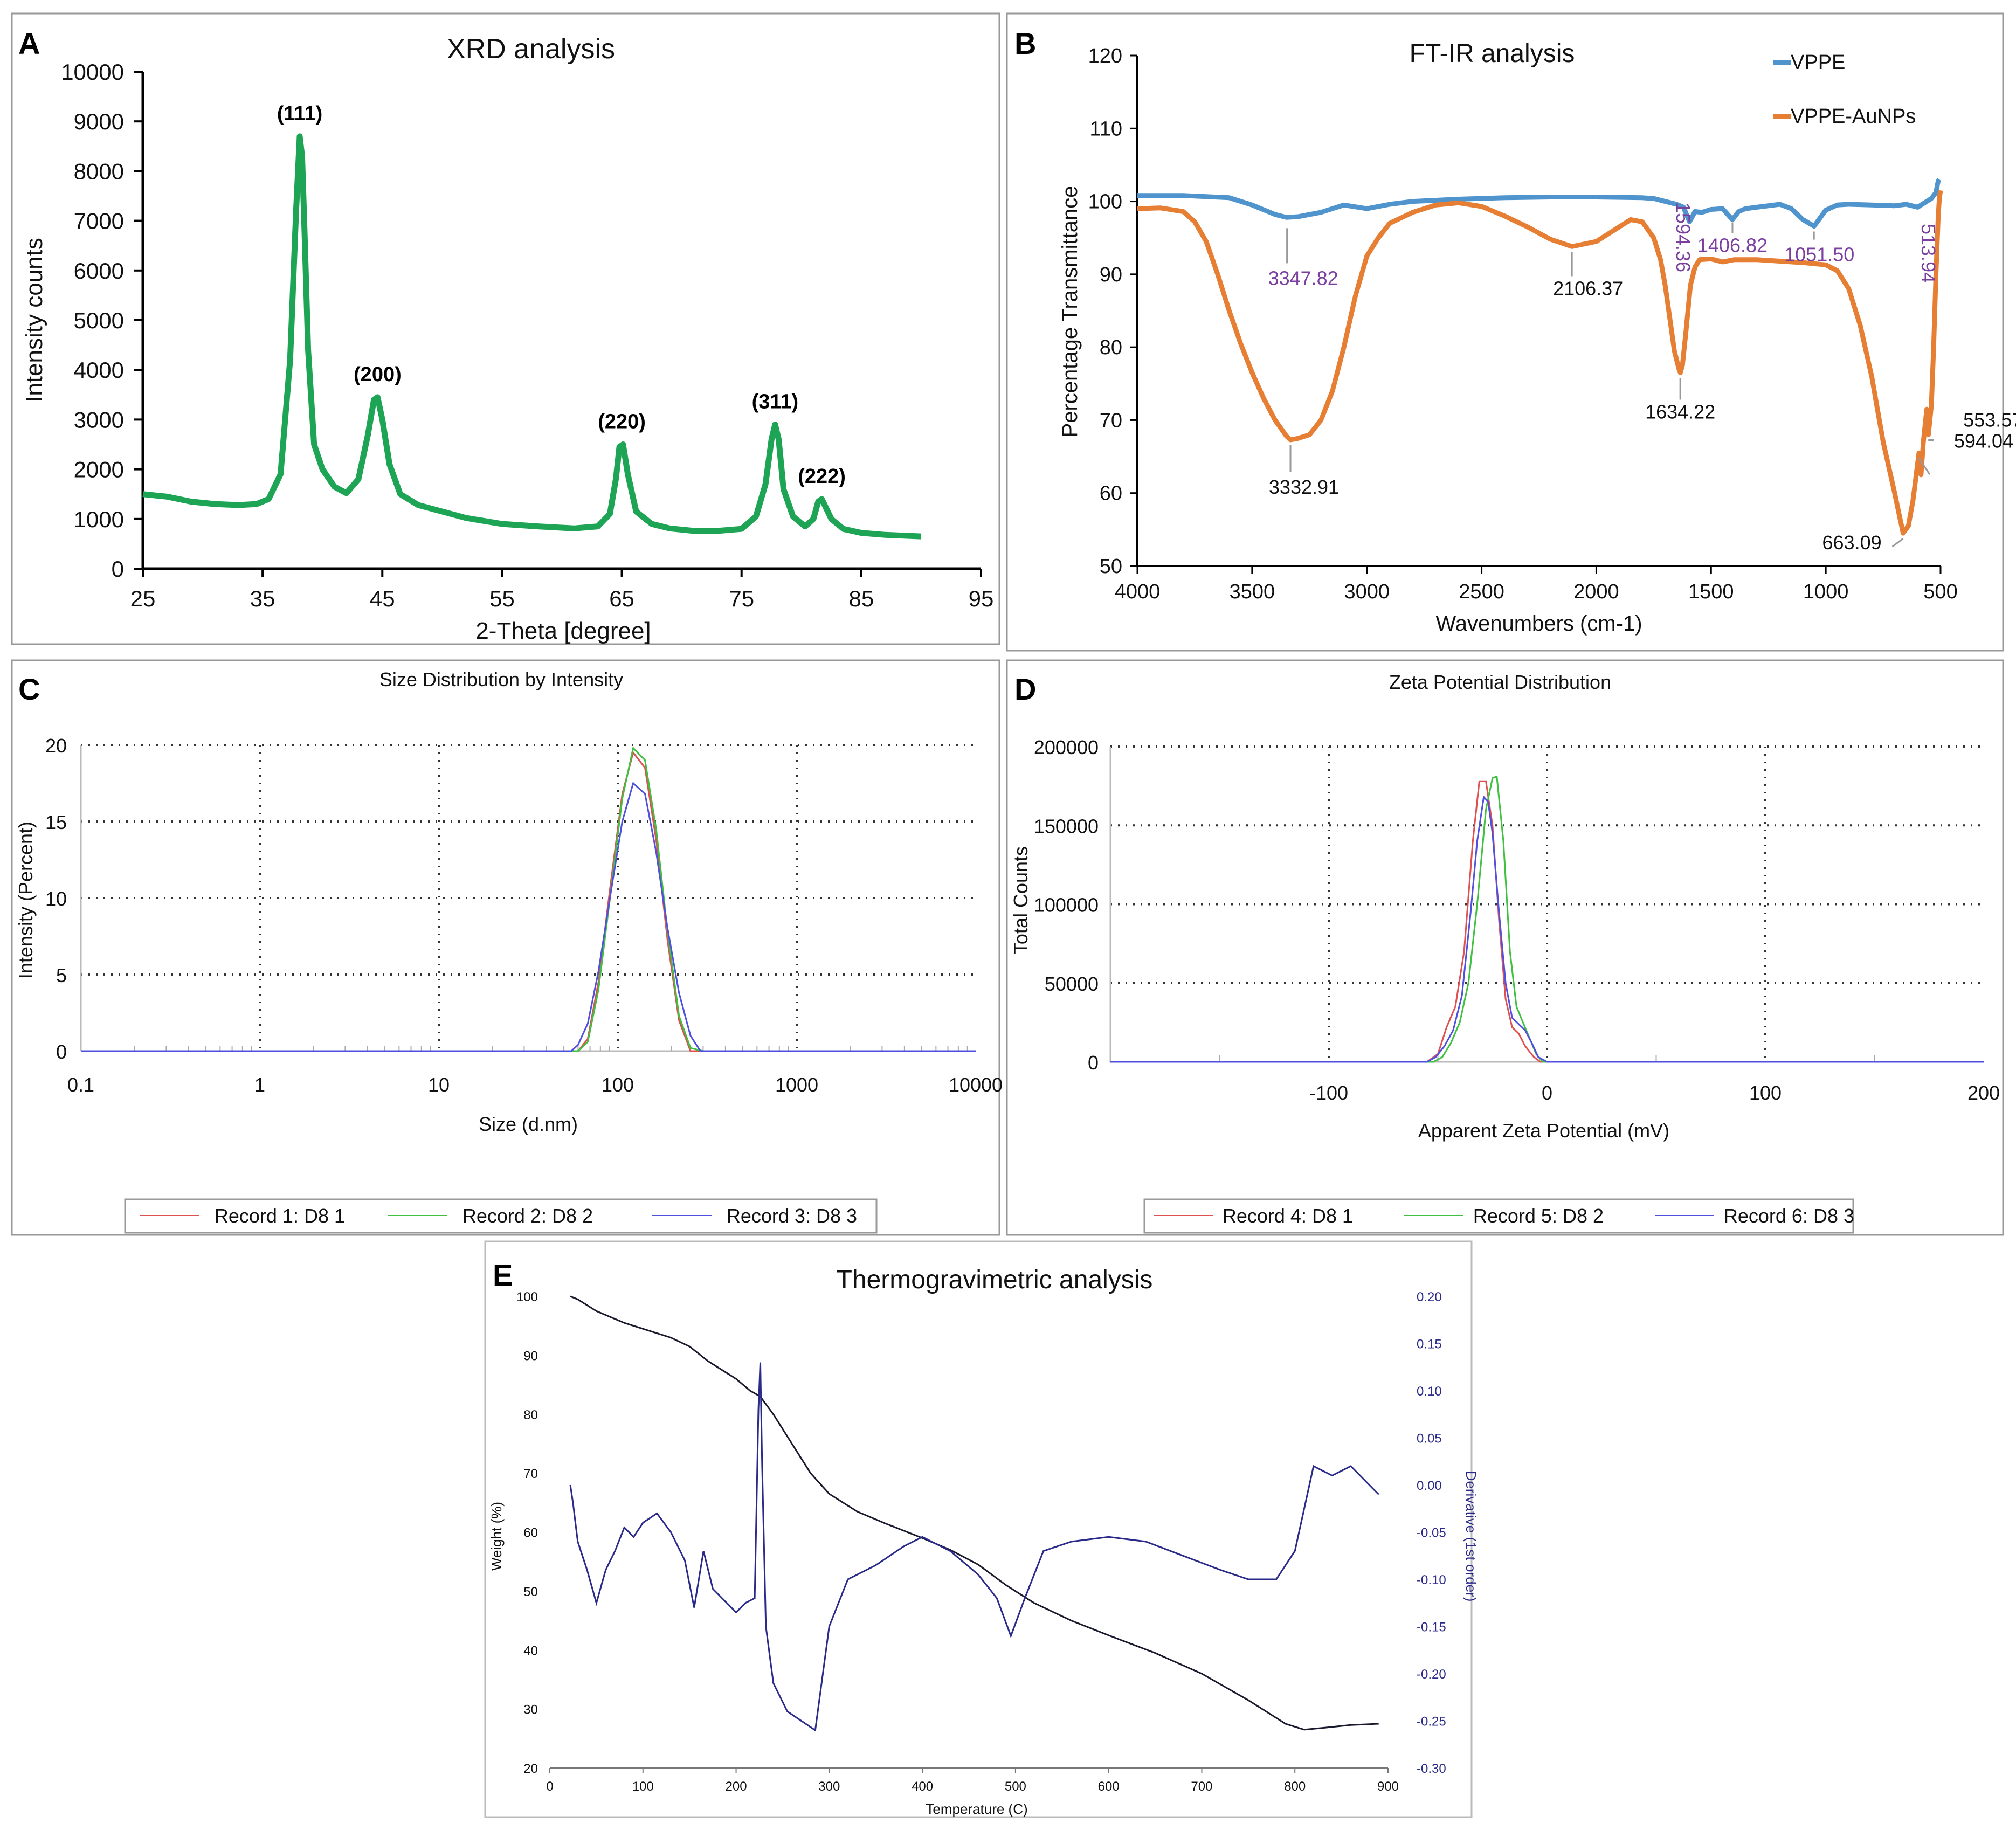  What do you see at coordinates (1430, 1486) in the screenshot?
I see `tga-y2-tick-label: 0.00` at bounding box center [1430, 1486].